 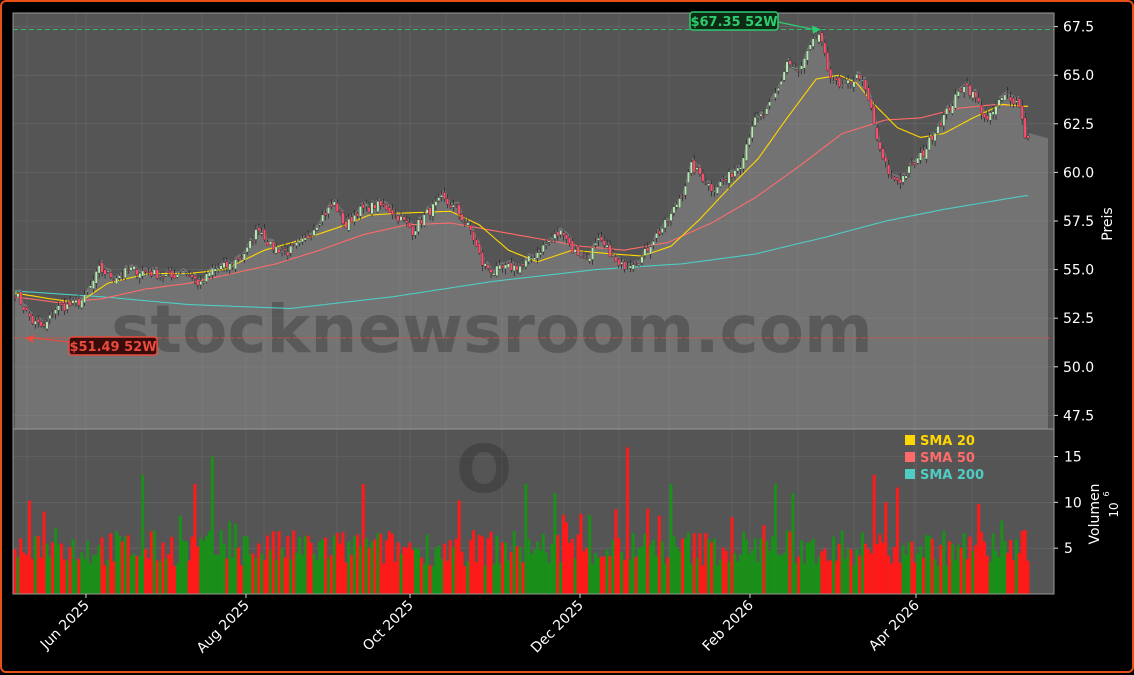 I want to click on high-52w-arrow, so click(x=796, y=26).